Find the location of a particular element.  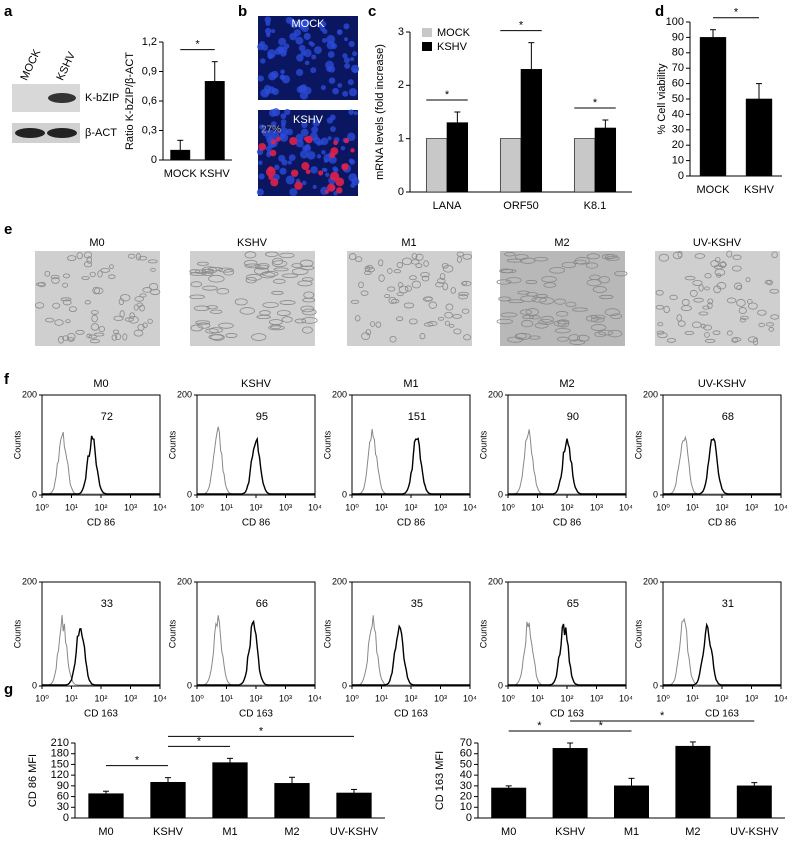

lane-label: MOCK is located at coordinates (30, 65).